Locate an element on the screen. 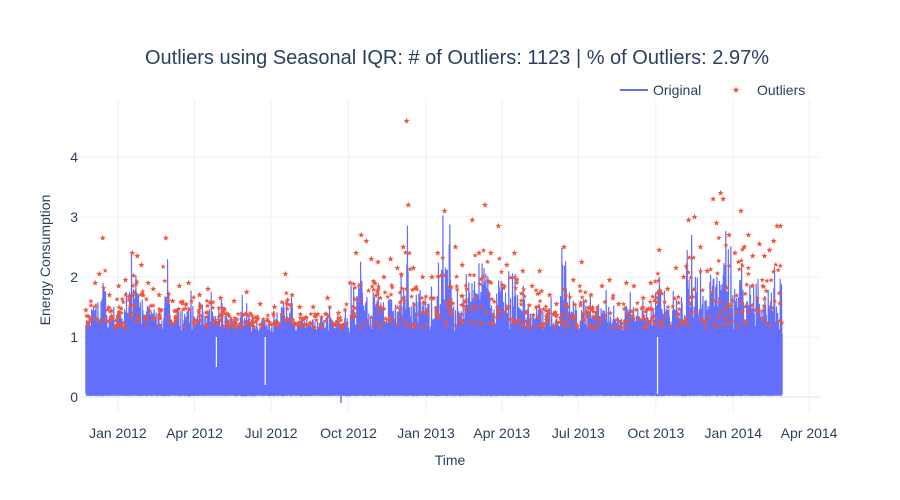 The image size is (900, 500). x-tick-label: Jul 2012 is located at coordinates (271, 433).